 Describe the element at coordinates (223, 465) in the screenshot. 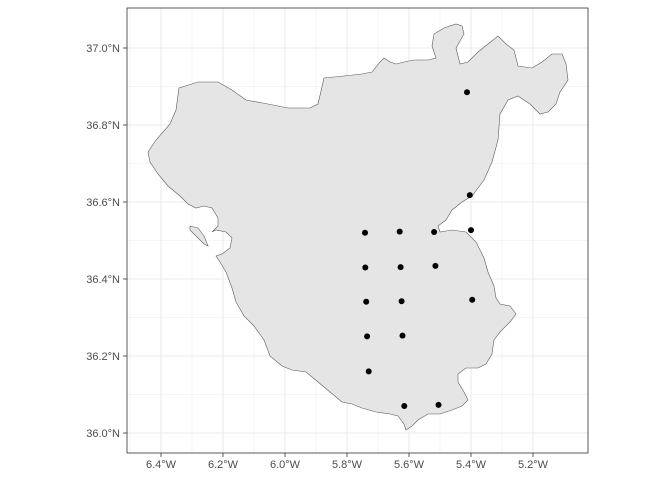

I see `x-tick-label: 6.2°W` at that location.